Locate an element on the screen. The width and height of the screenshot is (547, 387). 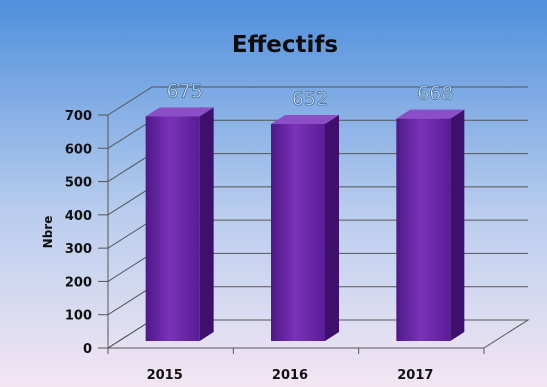
y-tick-label: 600 is located at coordinates (78, 149).